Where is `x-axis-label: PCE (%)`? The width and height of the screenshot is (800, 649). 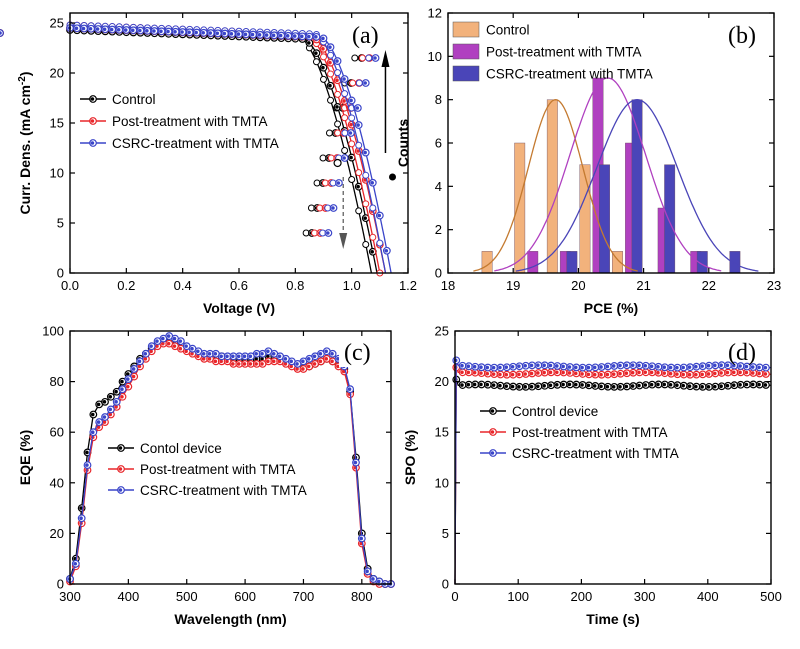
x-axis-label: PCE (%) is located at coordinates (611, 308).